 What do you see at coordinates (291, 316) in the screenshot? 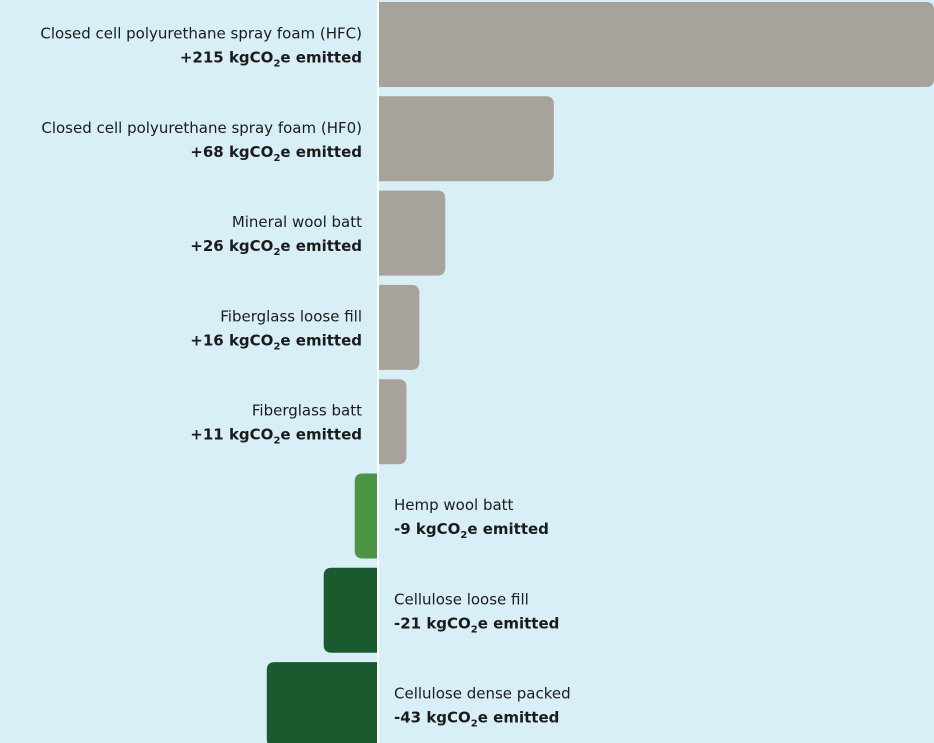
I see `category-label: Fiberglass loose fill` at bounding box center [291, 316].